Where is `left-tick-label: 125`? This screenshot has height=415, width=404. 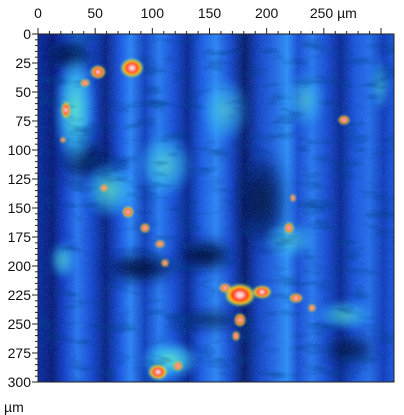
left-tick-label: 125 is located at coordinates (20, 179).